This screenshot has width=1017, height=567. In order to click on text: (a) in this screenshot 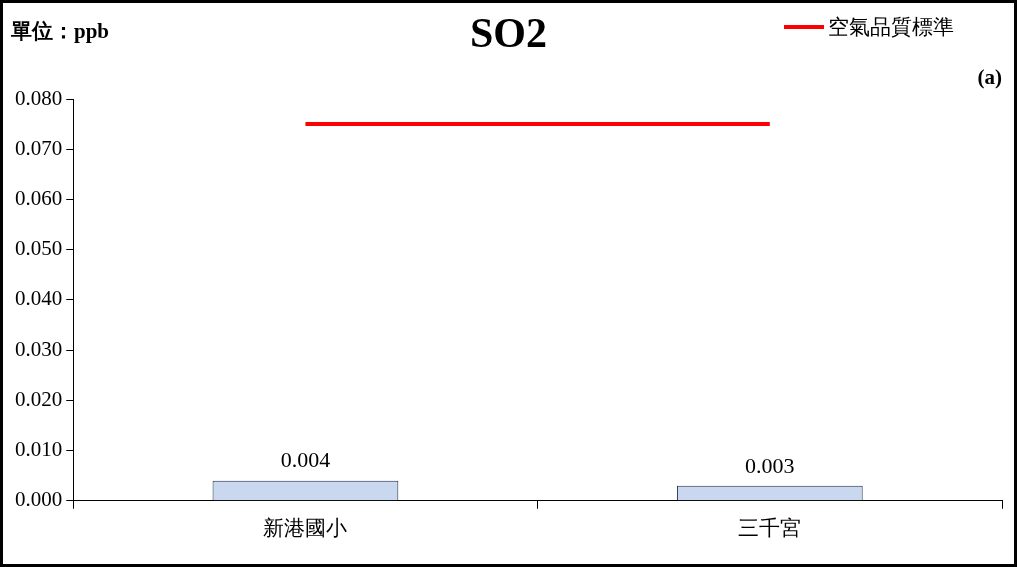, I will do `click(989, 77)`.